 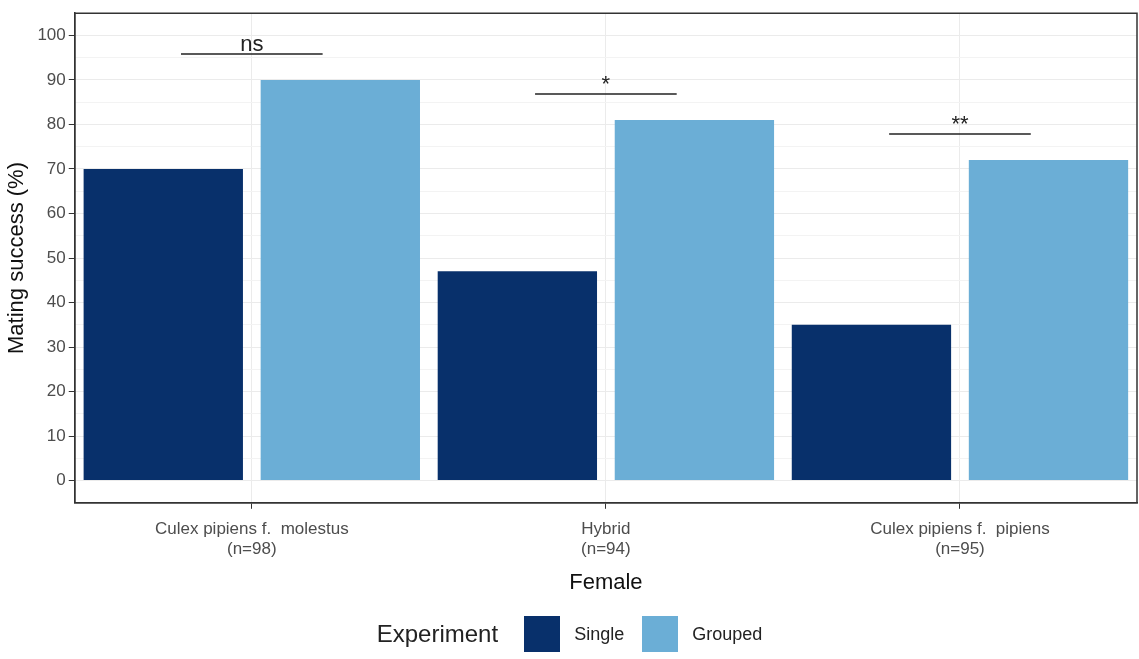 I want to click on y-tick-label: 10, so click(x=56, y=435).